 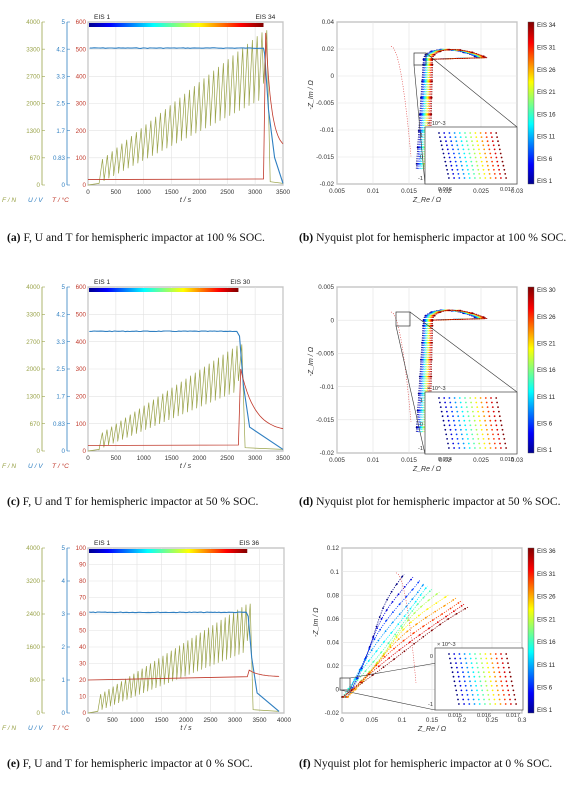 What do you see at coordinates (405, 652) in the screenshot?
I see `eis-series` at bounding box center [405, 652].